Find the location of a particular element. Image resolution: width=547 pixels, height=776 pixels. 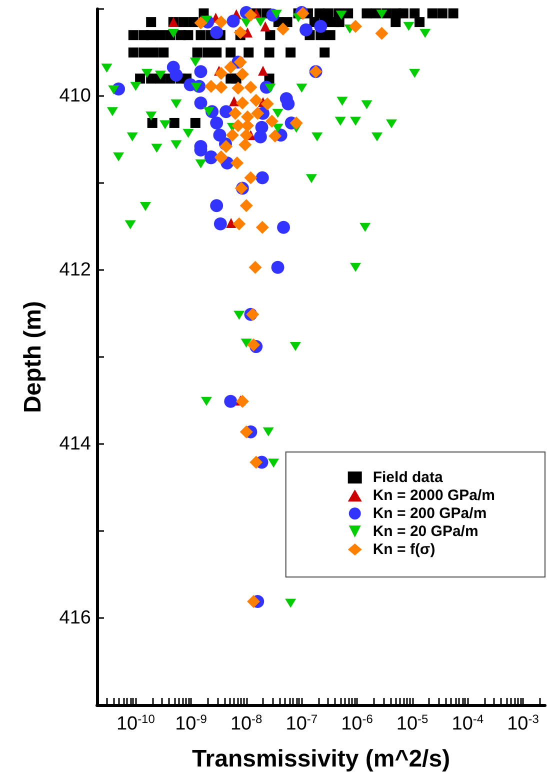

legend-label: Kn = 20 GPa/m is located at coordinates (425, 531).